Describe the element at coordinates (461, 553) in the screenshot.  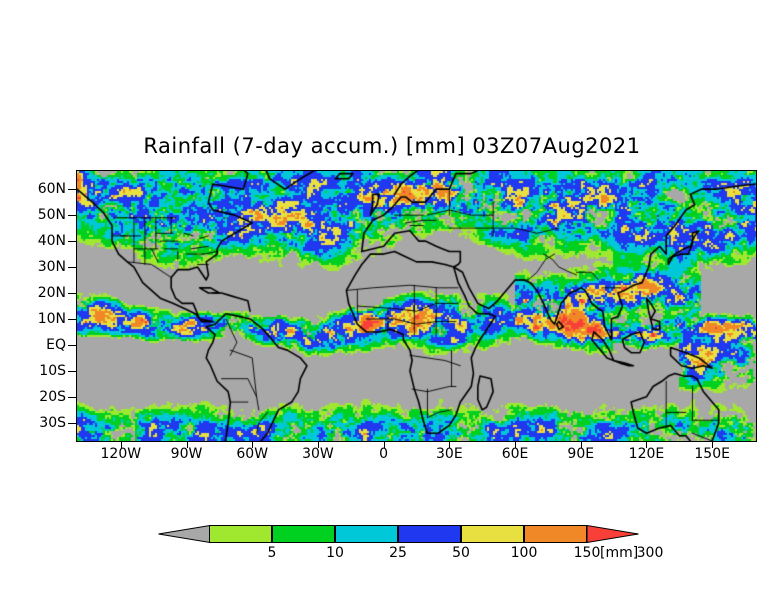
I see `colorbar-tick-label: 50` at that location.